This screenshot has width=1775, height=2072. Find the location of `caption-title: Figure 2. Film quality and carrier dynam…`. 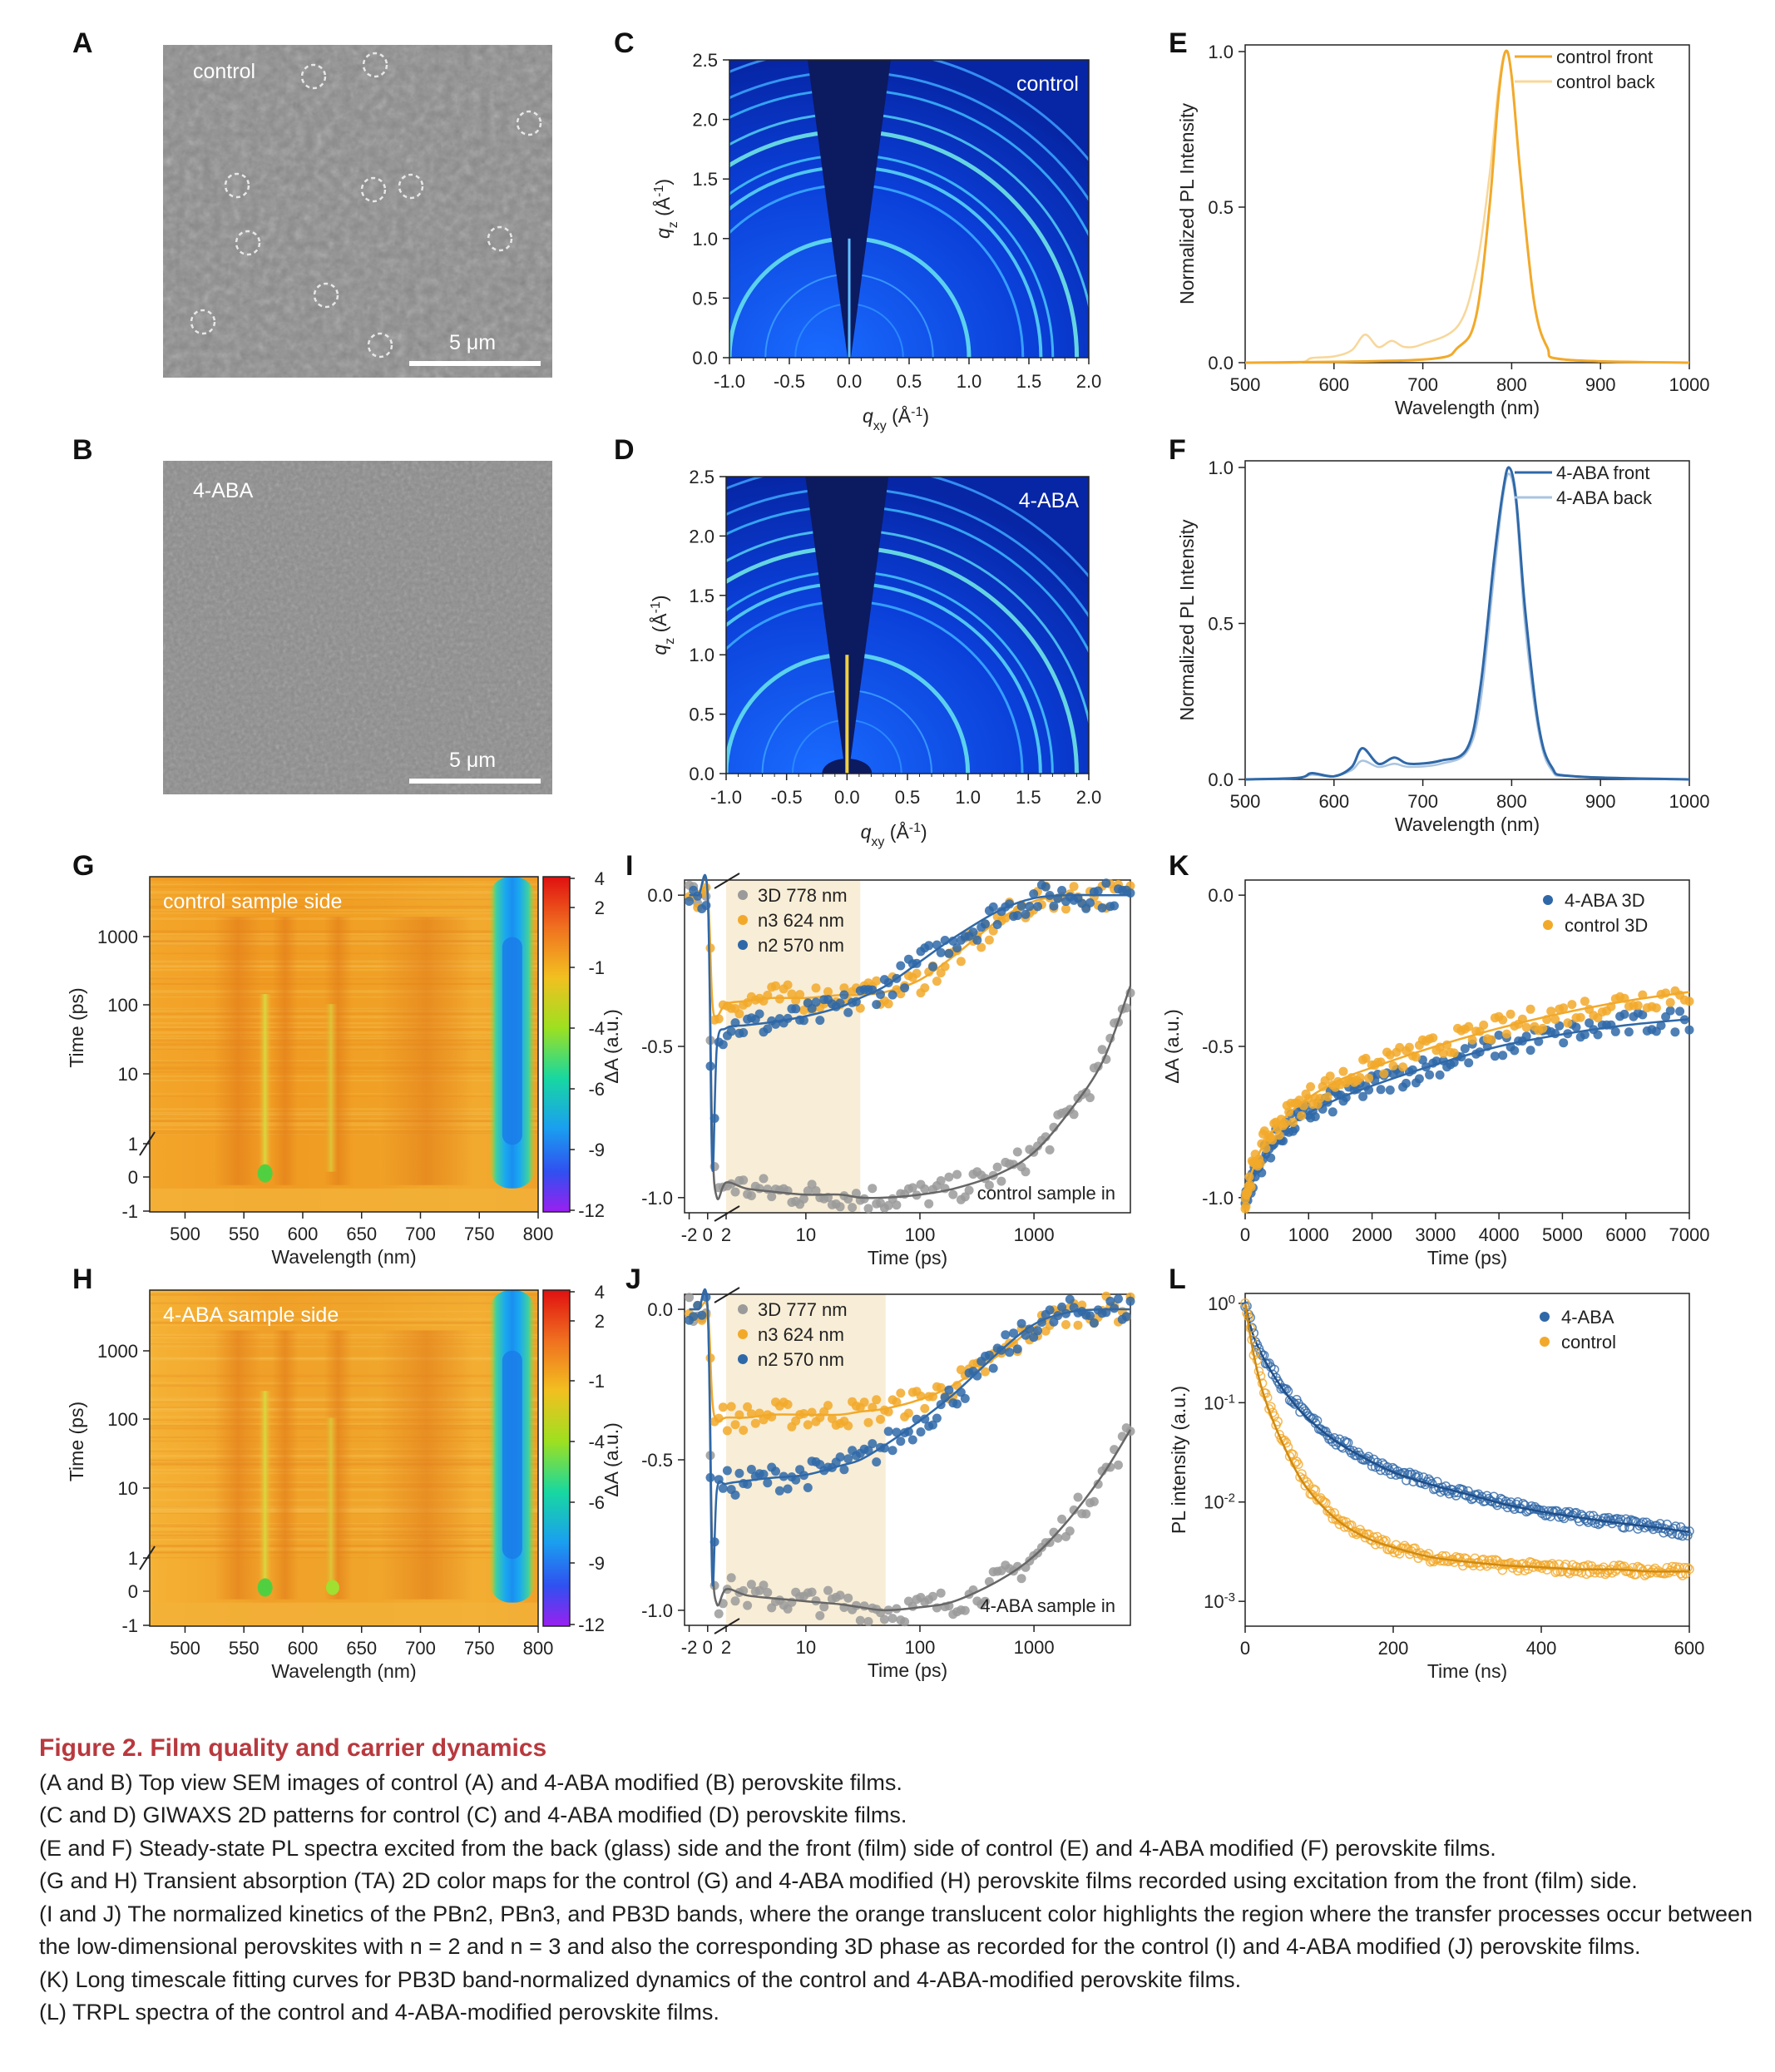

caption-title: Figure 2. Film quality and carrier dynam… is located at coordinates (293, 1748).